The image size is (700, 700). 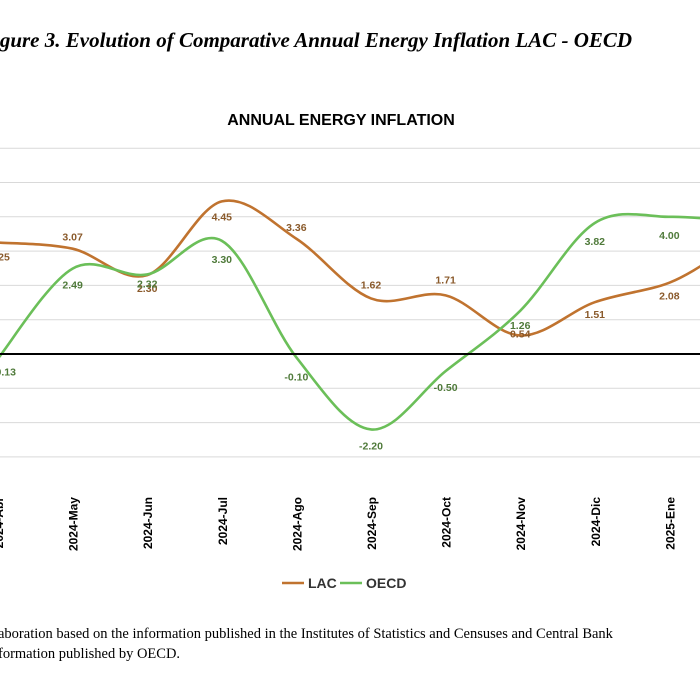 I want to click on data-label-lac: 2.30, so click(x=147, y=289).